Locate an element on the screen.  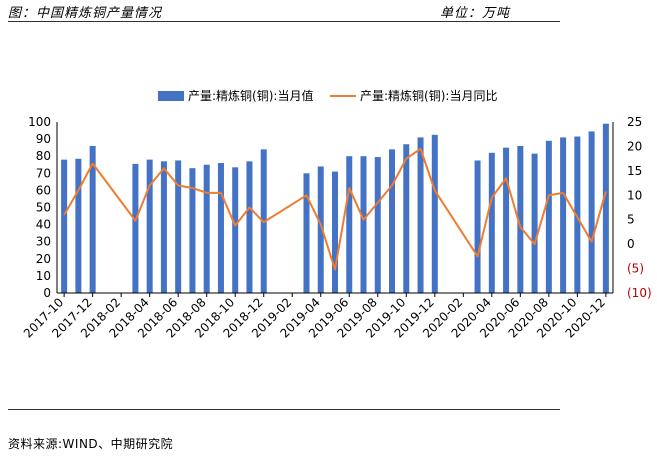
y-left-tick-label: 50 is located at coordinates (43, 208).